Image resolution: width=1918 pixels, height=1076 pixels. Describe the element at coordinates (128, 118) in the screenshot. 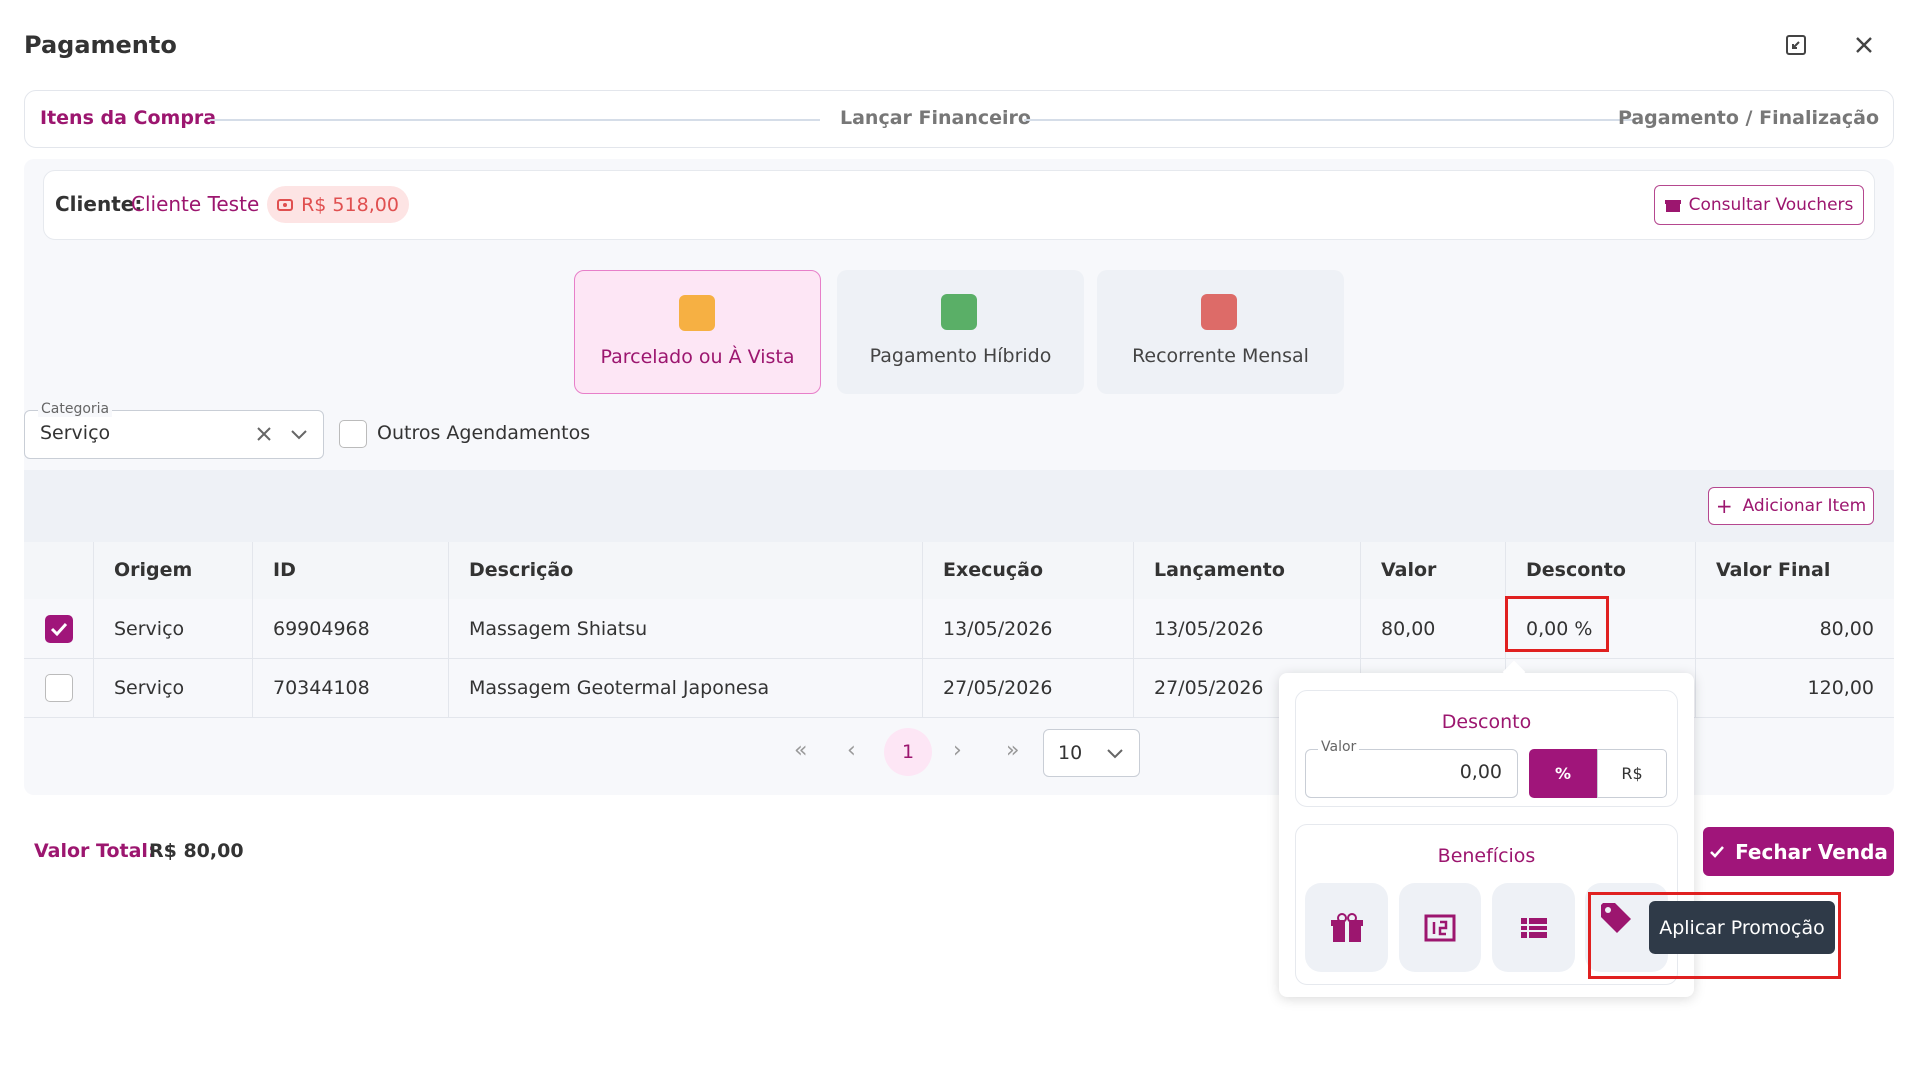

I see `step-active: Itens da Compra` at that location.